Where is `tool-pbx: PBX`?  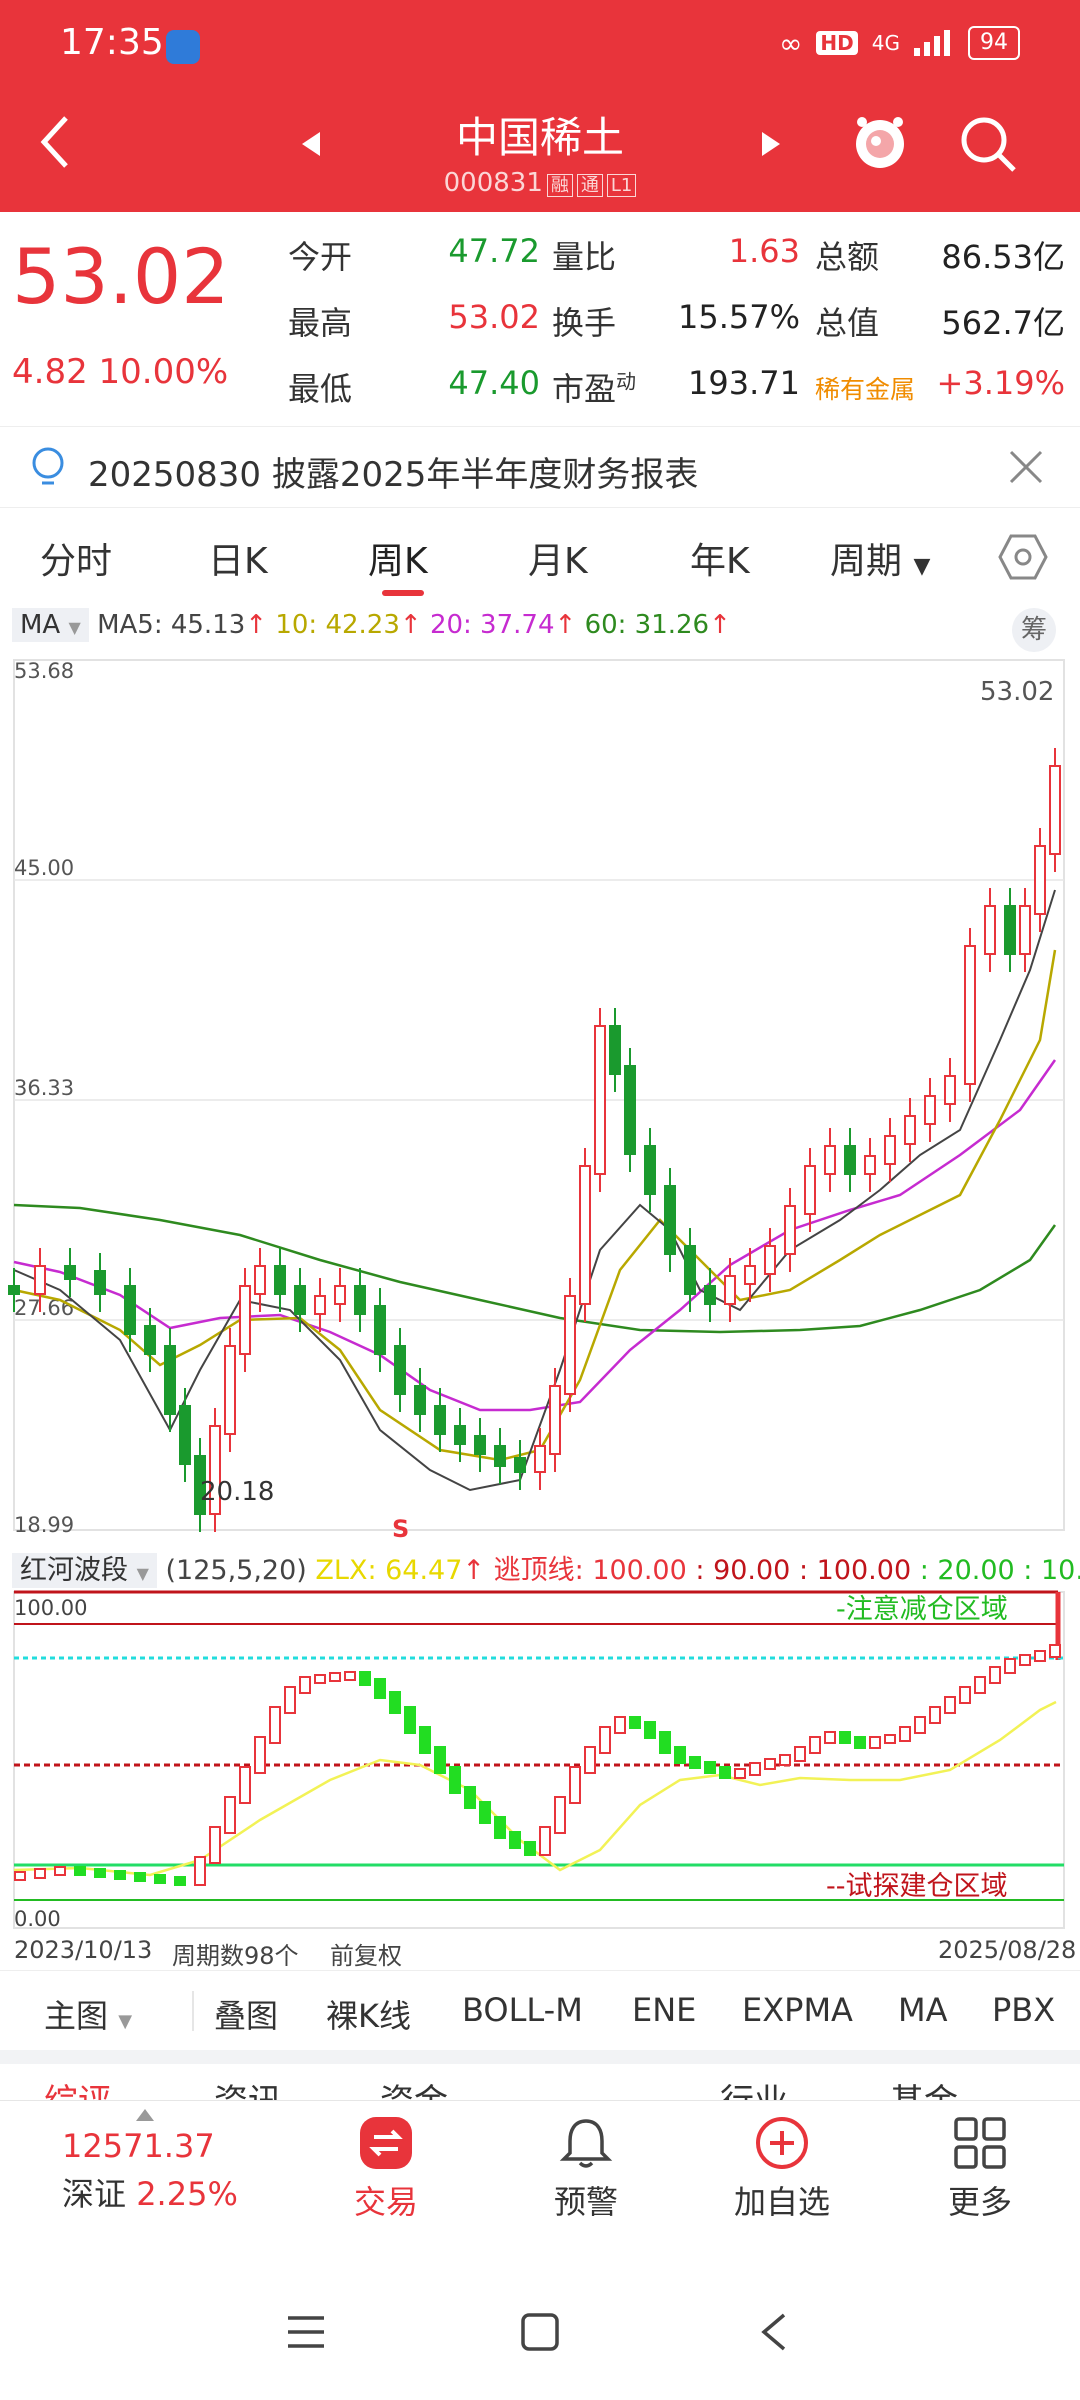 tool-pbx: PBX is located at coordinates (1024, 2010).